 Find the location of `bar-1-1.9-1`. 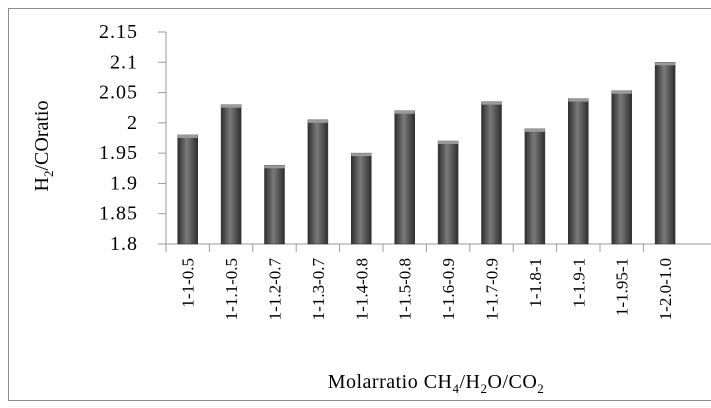

bar-1-1.9-1 is located at coordinates (578, 171).